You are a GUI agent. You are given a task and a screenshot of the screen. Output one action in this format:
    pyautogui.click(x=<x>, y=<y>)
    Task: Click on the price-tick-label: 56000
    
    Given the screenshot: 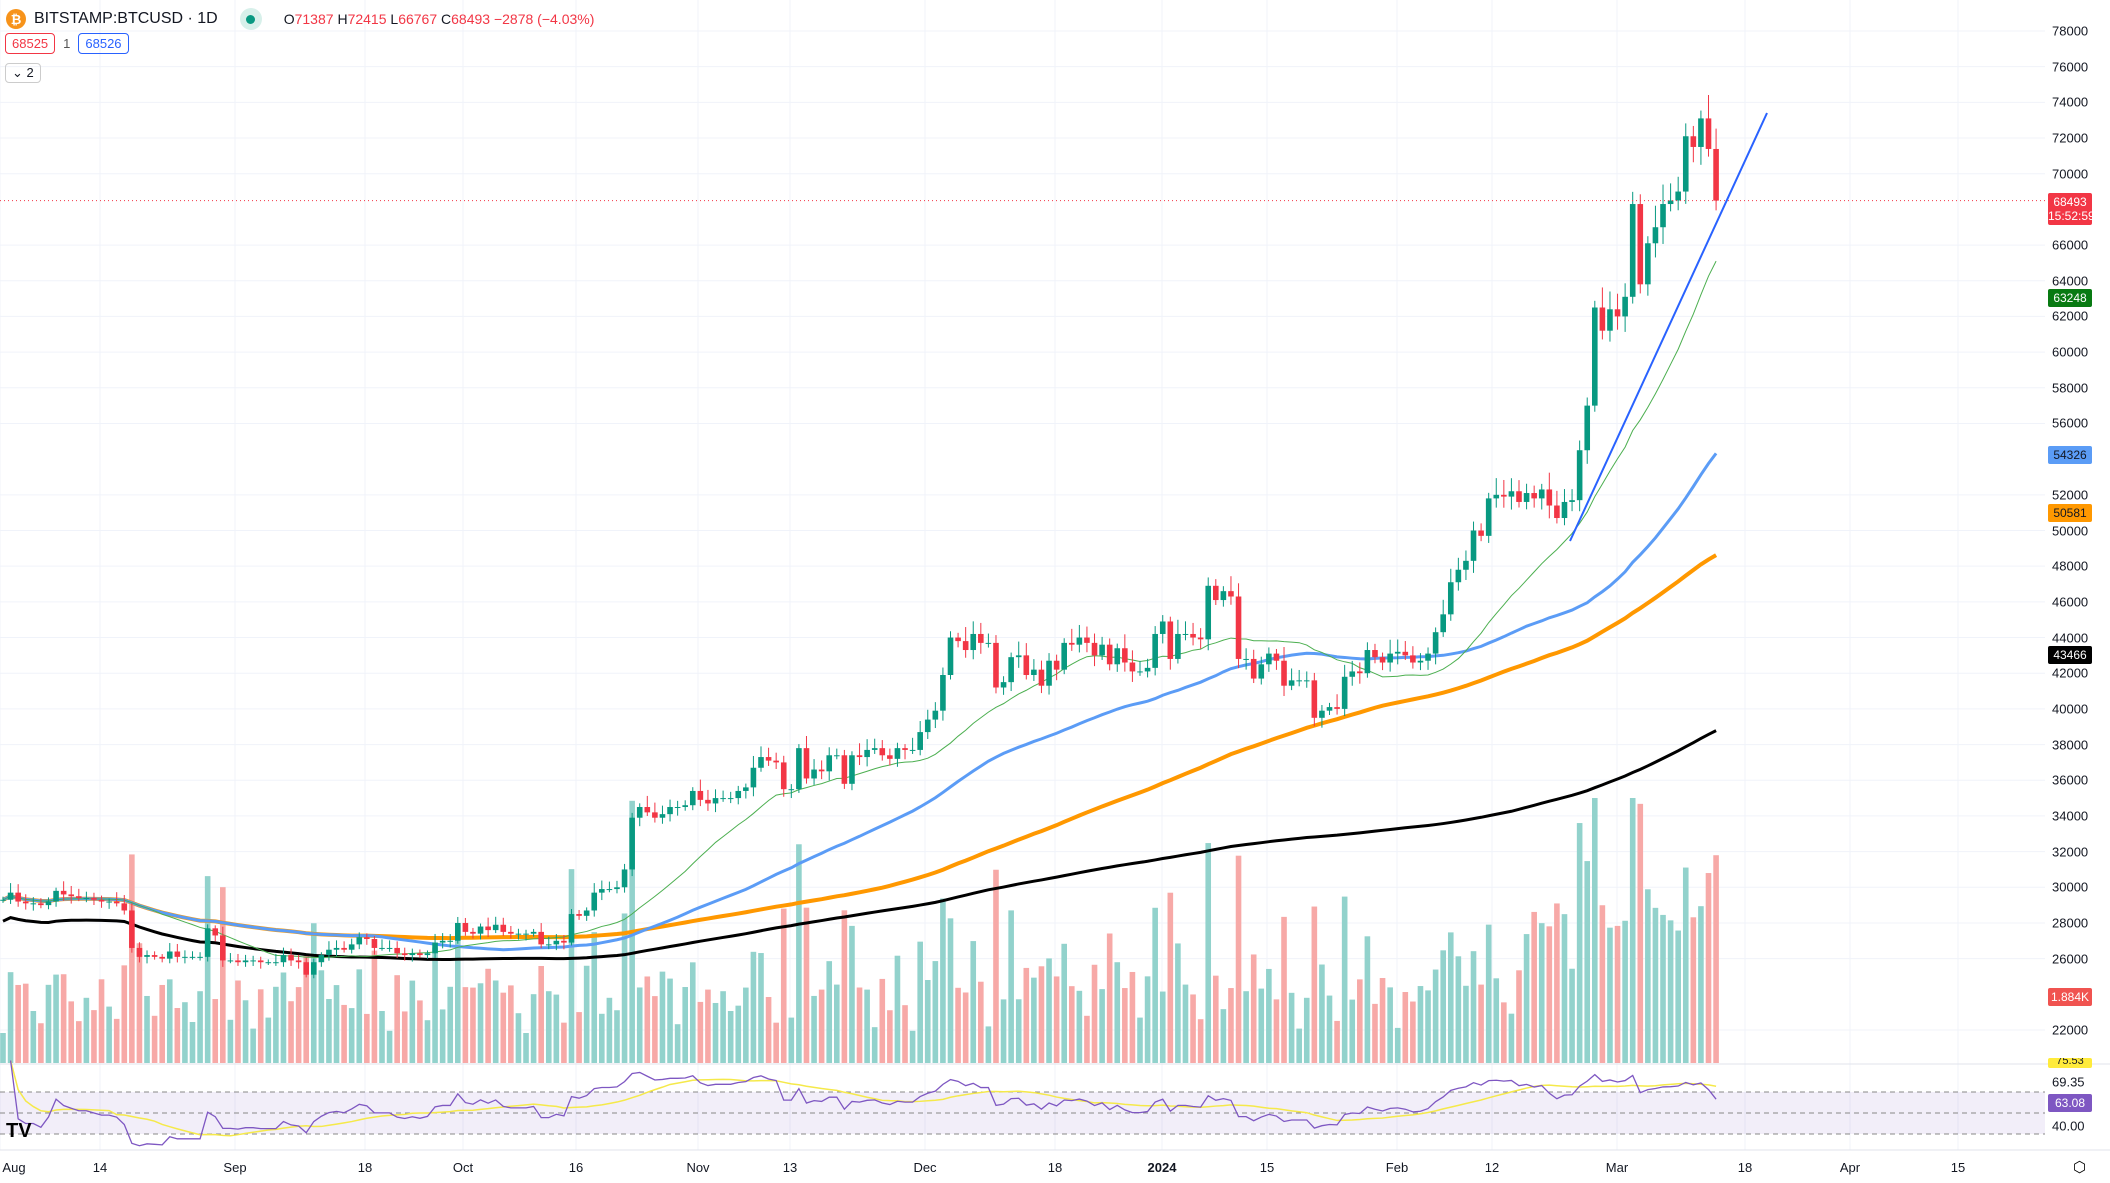 What is the action you would take?
    pyautogui.click(x=2070, y=423)
    